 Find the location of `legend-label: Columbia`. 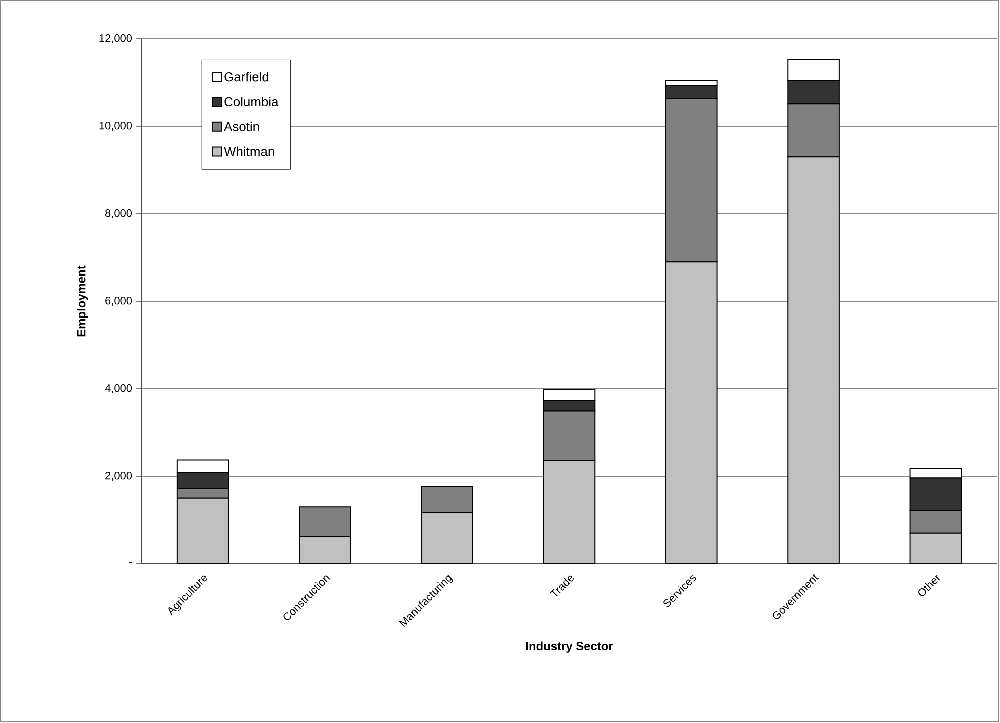

legend-label: Columbia is located at coordinates (251, 102).